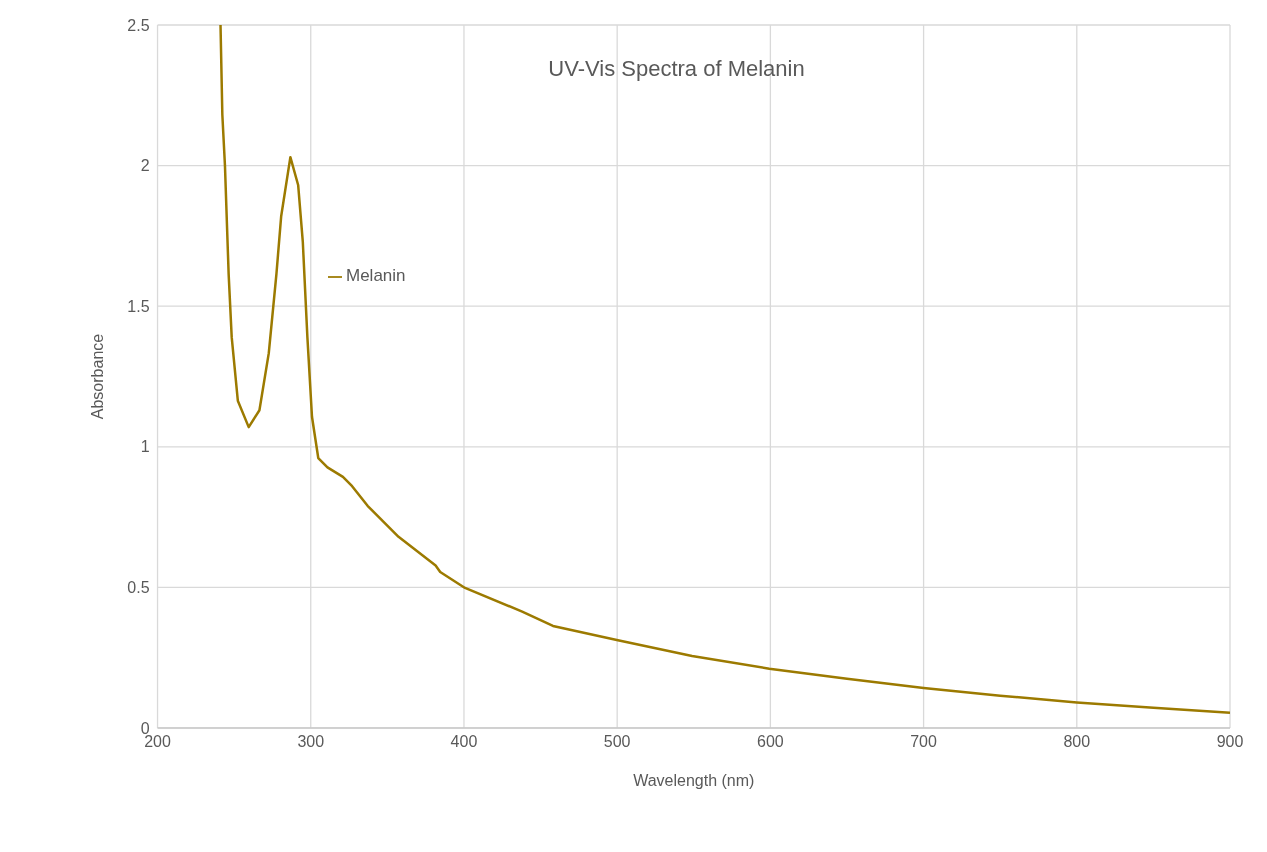 This screenshot has height=852, width=1267. What do you see at coordinates (770, 742) in the screenshot?
I see `x-tick-label: 600` at bounding box center [770, 742].